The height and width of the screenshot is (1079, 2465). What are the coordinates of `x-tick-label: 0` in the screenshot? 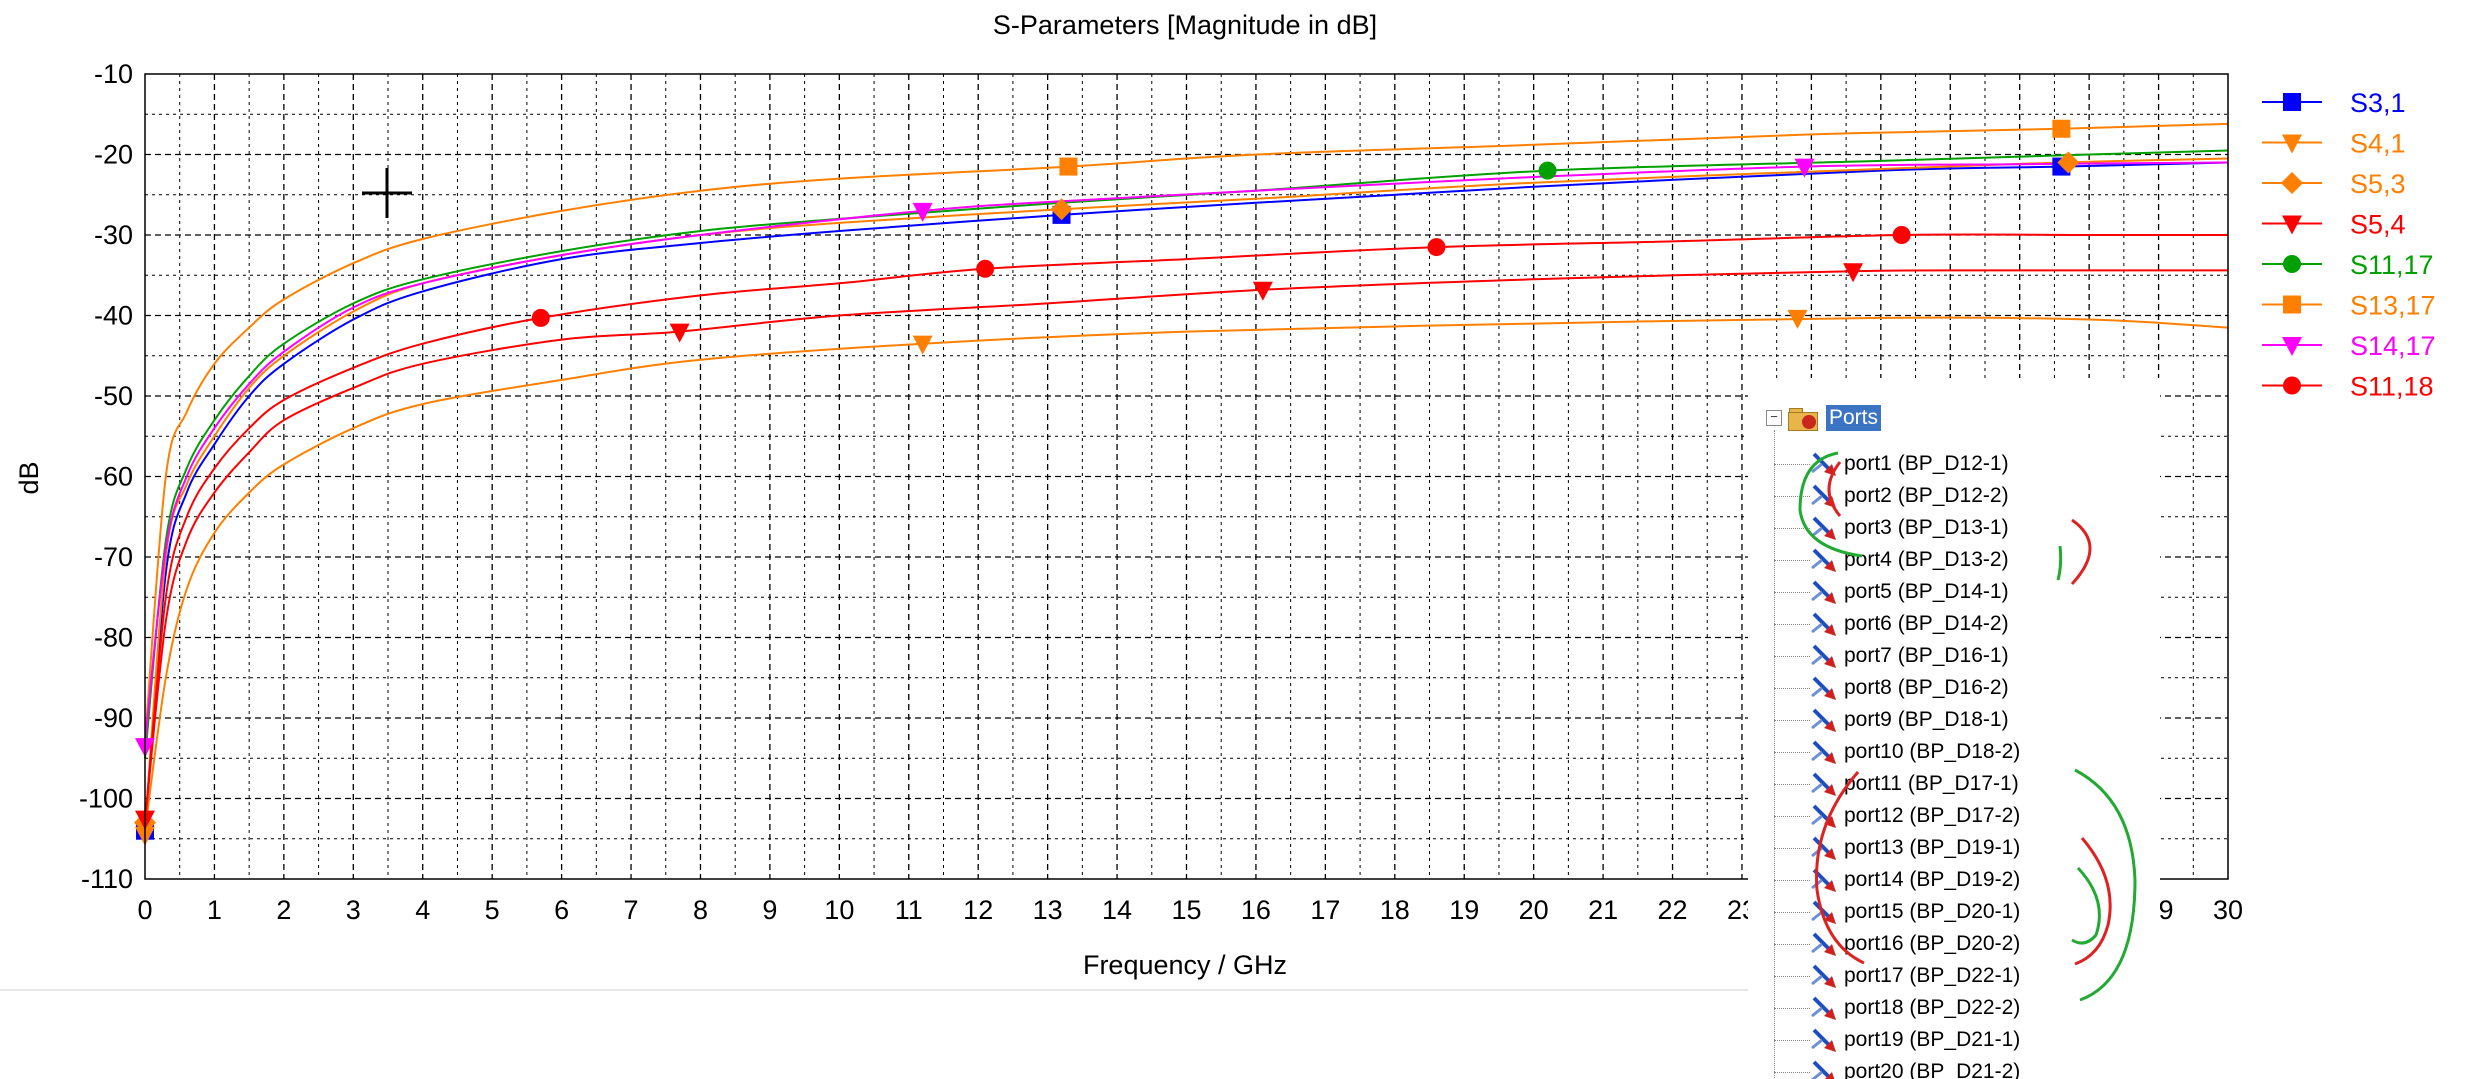 It's located at (144, 910).